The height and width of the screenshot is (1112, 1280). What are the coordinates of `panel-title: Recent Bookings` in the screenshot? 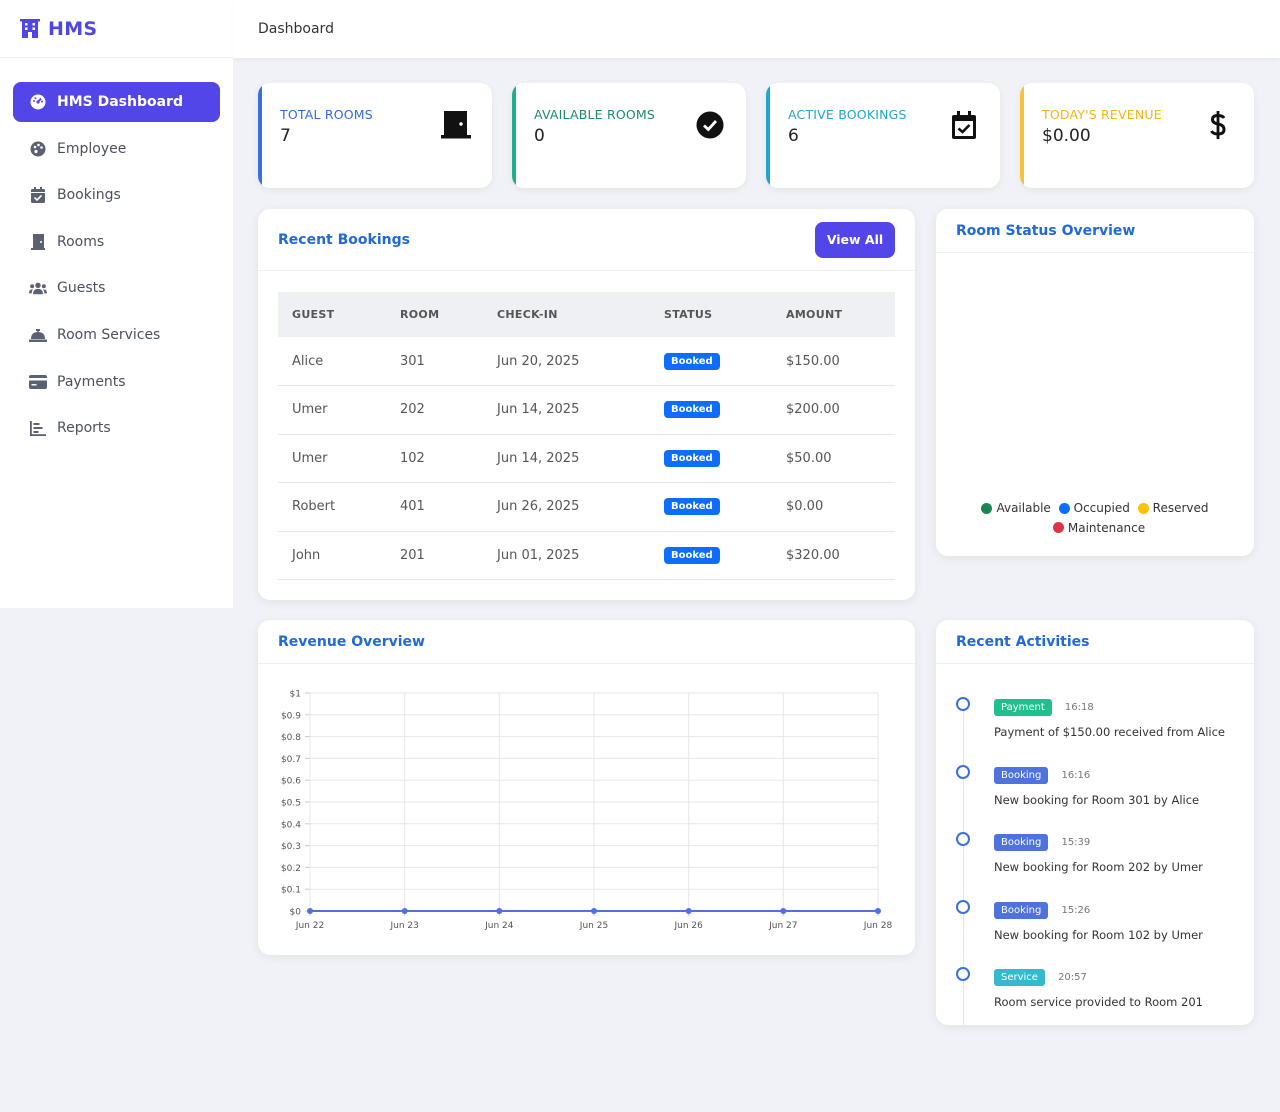 It's located at (344, 239).